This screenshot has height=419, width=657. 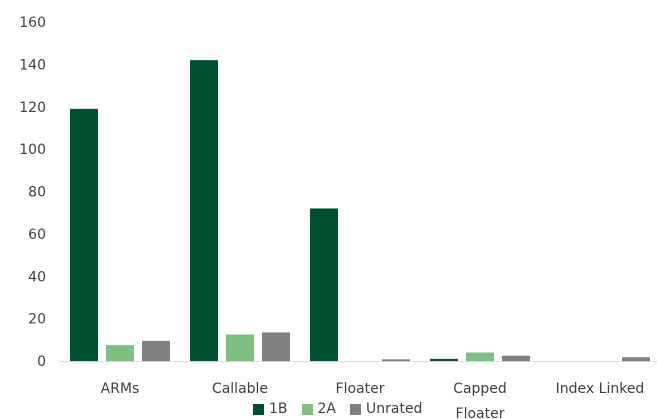 I want to click on legend-swatch-unrated, so click(x=355, y=409).